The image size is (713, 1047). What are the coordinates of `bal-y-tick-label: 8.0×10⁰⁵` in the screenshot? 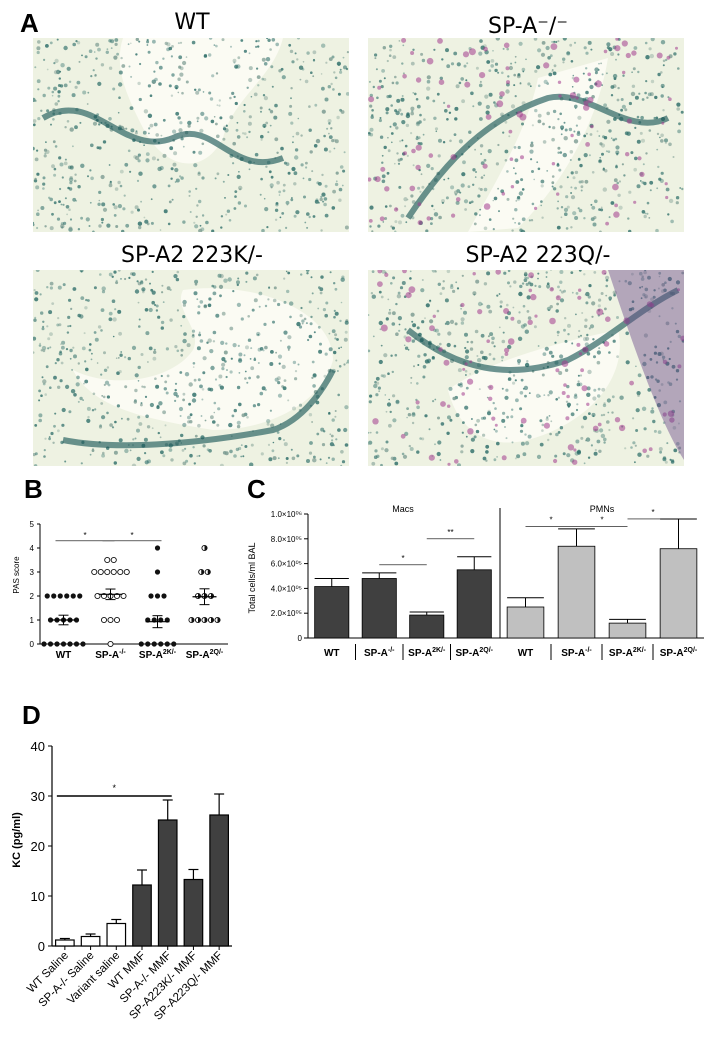 It's located at (286, 539).